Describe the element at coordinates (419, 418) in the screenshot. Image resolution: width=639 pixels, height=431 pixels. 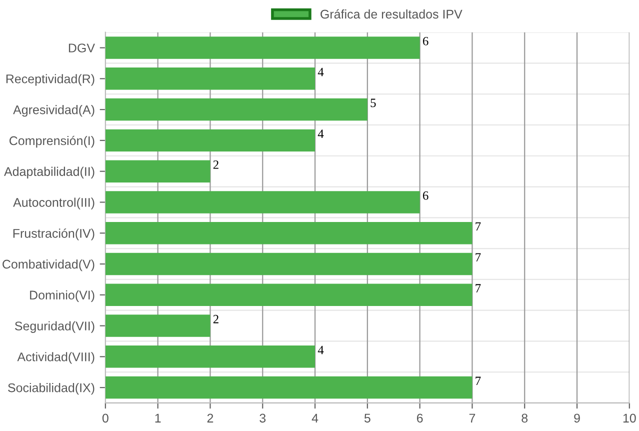
I see `x-tick-label: 6` at that location.